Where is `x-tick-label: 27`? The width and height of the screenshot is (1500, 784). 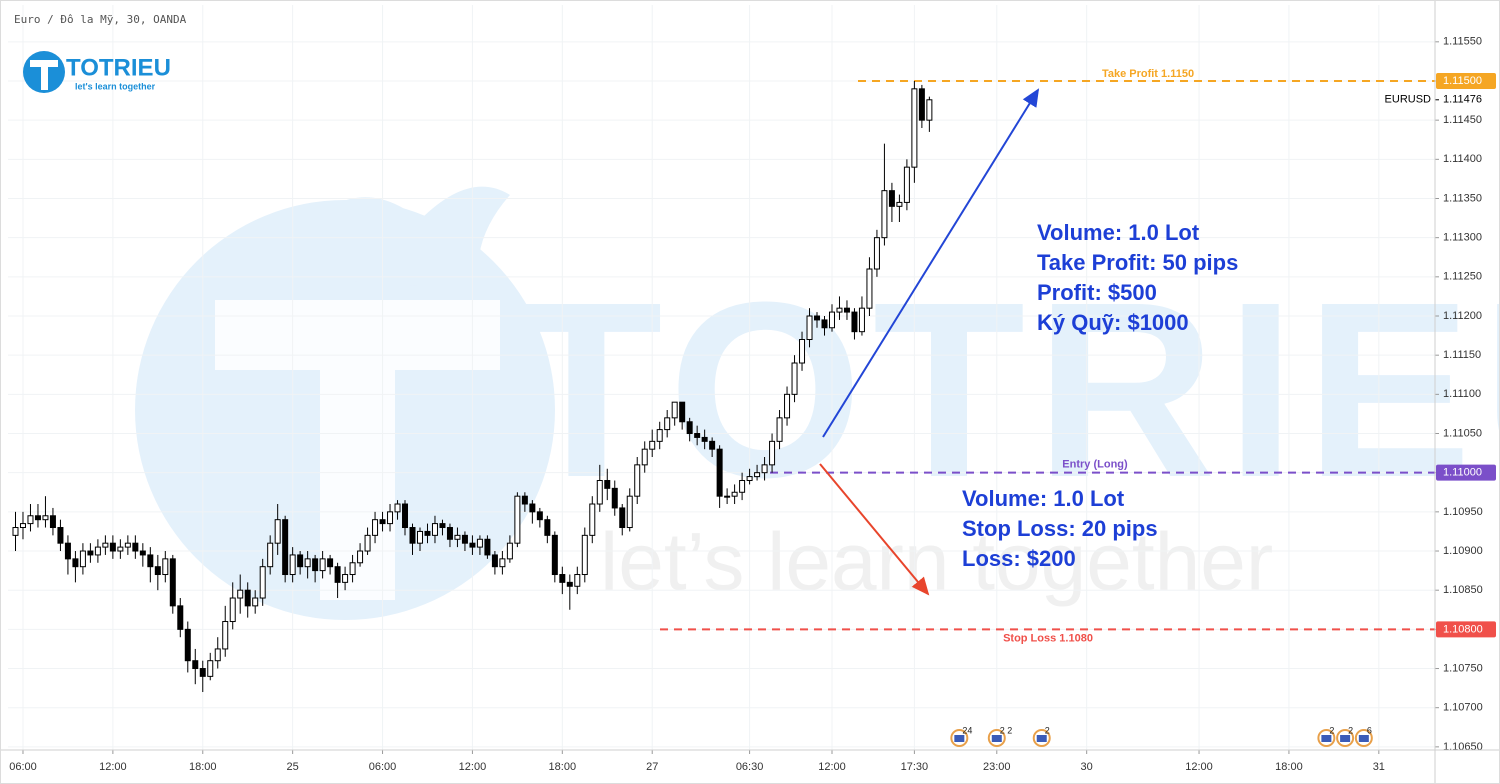 x-tick-label: 27 is located at coordinates (652, 767).